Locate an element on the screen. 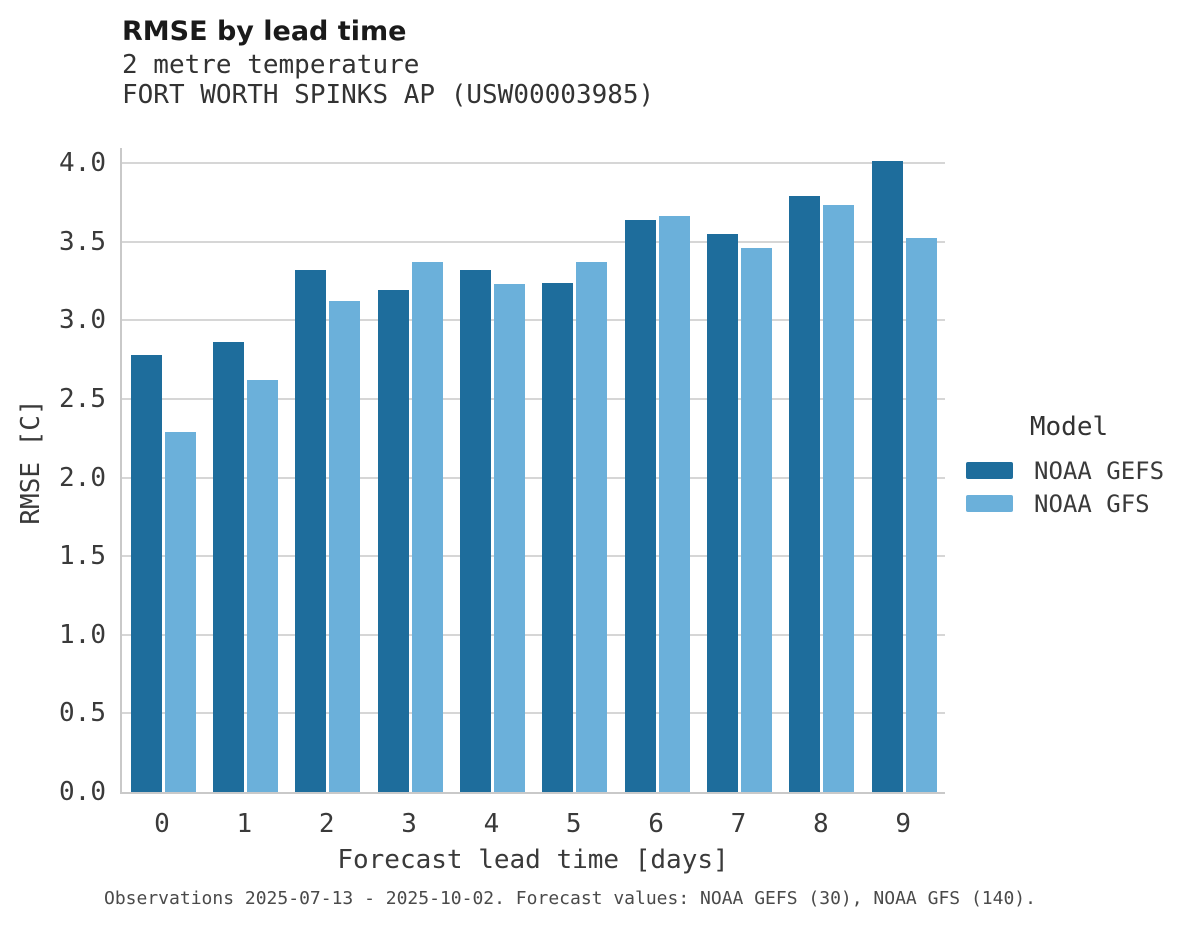 Image resolution: width=1188 pixels, height=928 pixels. x-tick-label: 2 is located at coordinates (326, 824).